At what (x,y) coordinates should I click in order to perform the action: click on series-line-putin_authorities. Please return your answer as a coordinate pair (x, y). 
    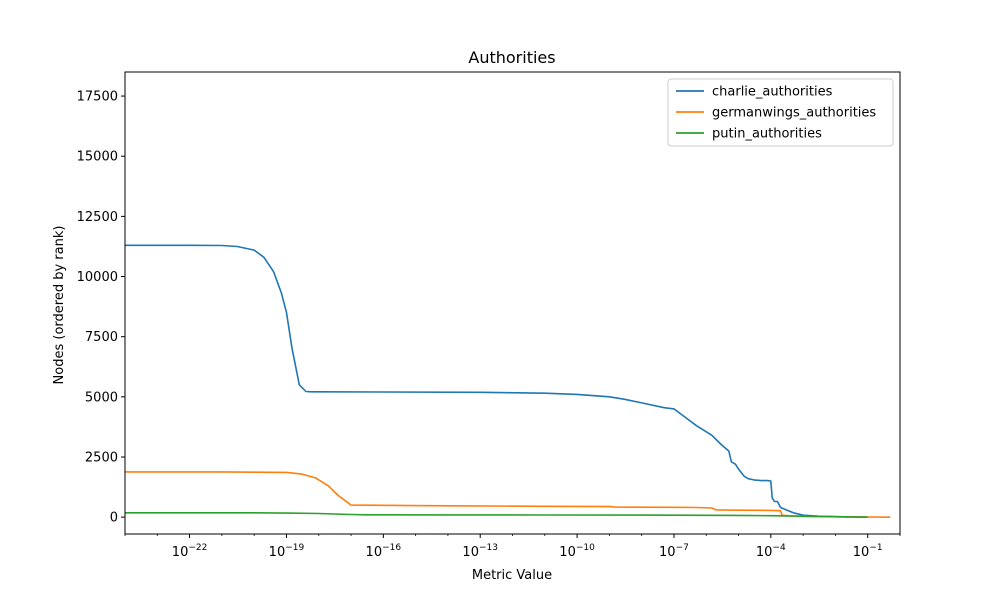
    Looking at the image, I should click on (496, 514).